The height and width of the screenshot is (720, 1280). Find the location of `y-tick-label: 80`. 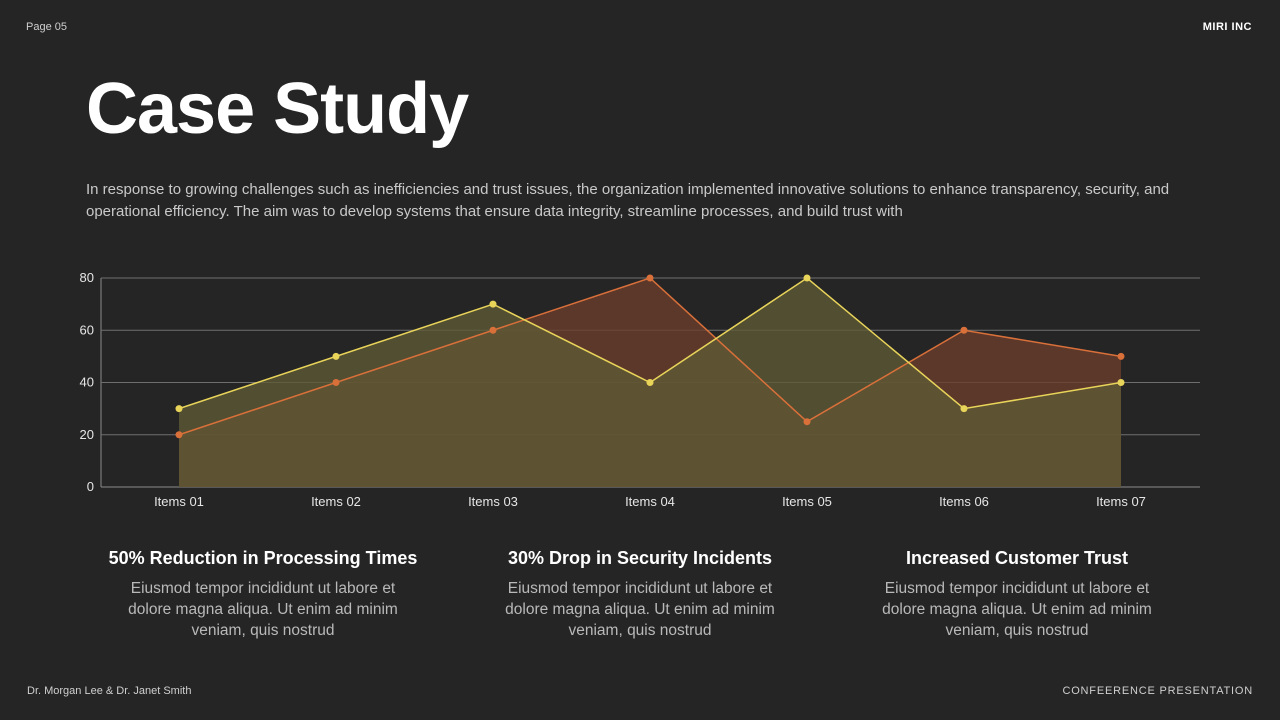

y-tick-label: 80 is located at coordinates (87, 277).